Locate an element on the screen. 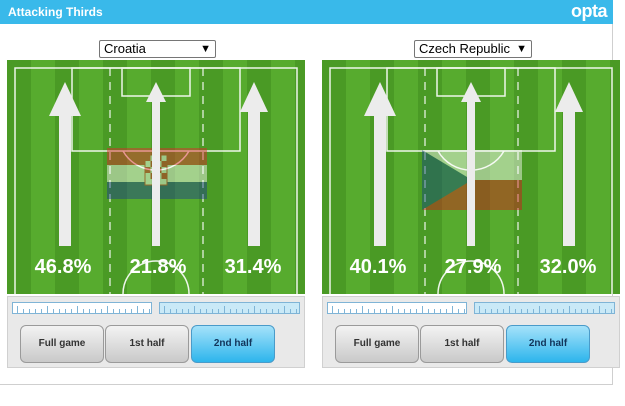 Image resolution: width=625 pixels, height=406 pixels. right-third-percentage: 32.0% is located at coordinates (568, 267).